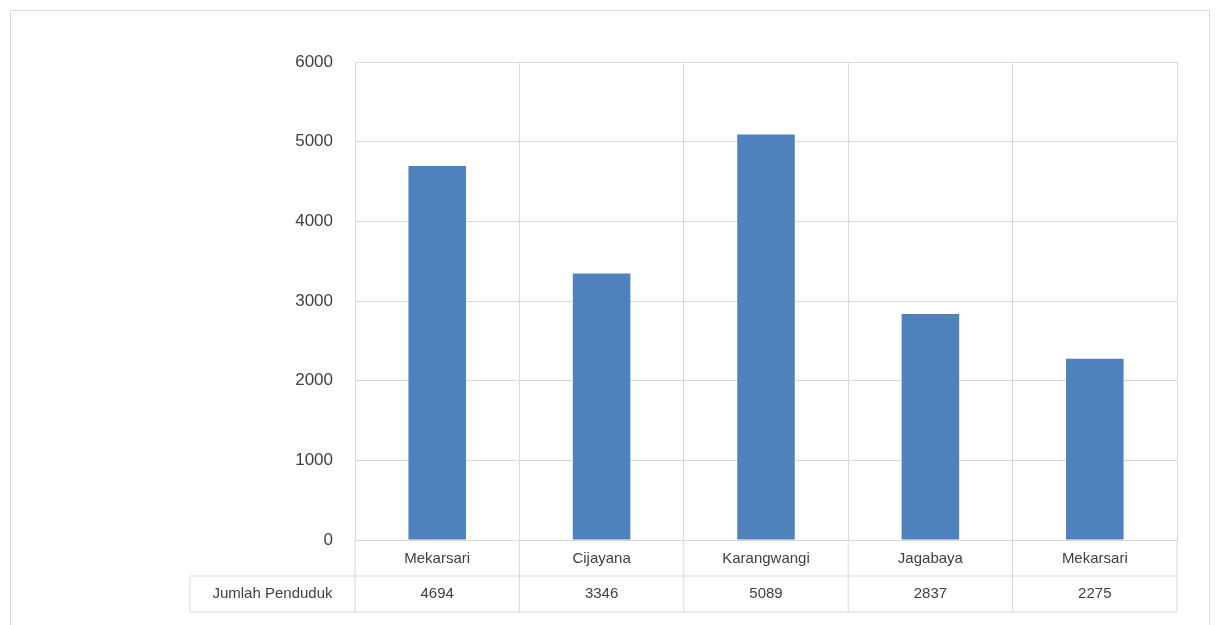 This screenshot has width=1220, height=625. I want to click on y-tick-label: 6000, so click(314, 61).